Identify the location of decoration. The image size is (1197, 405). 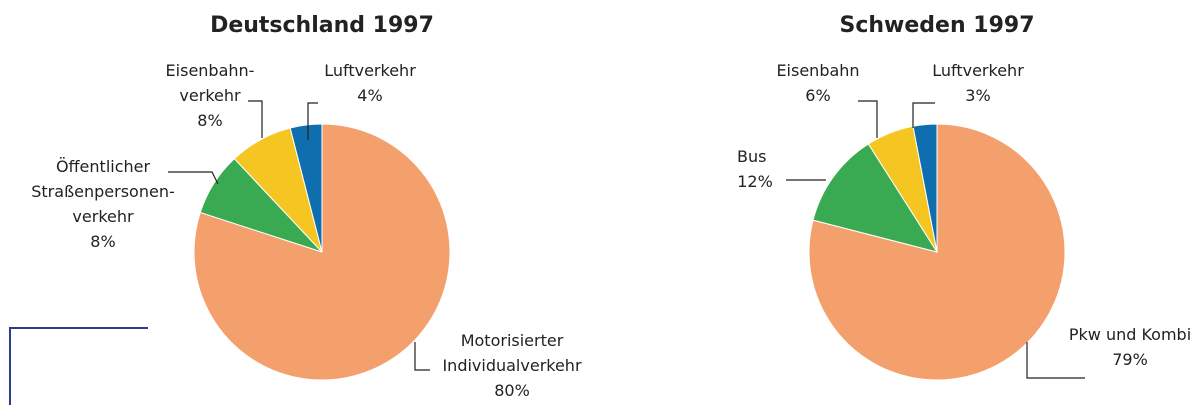
(78, 366).